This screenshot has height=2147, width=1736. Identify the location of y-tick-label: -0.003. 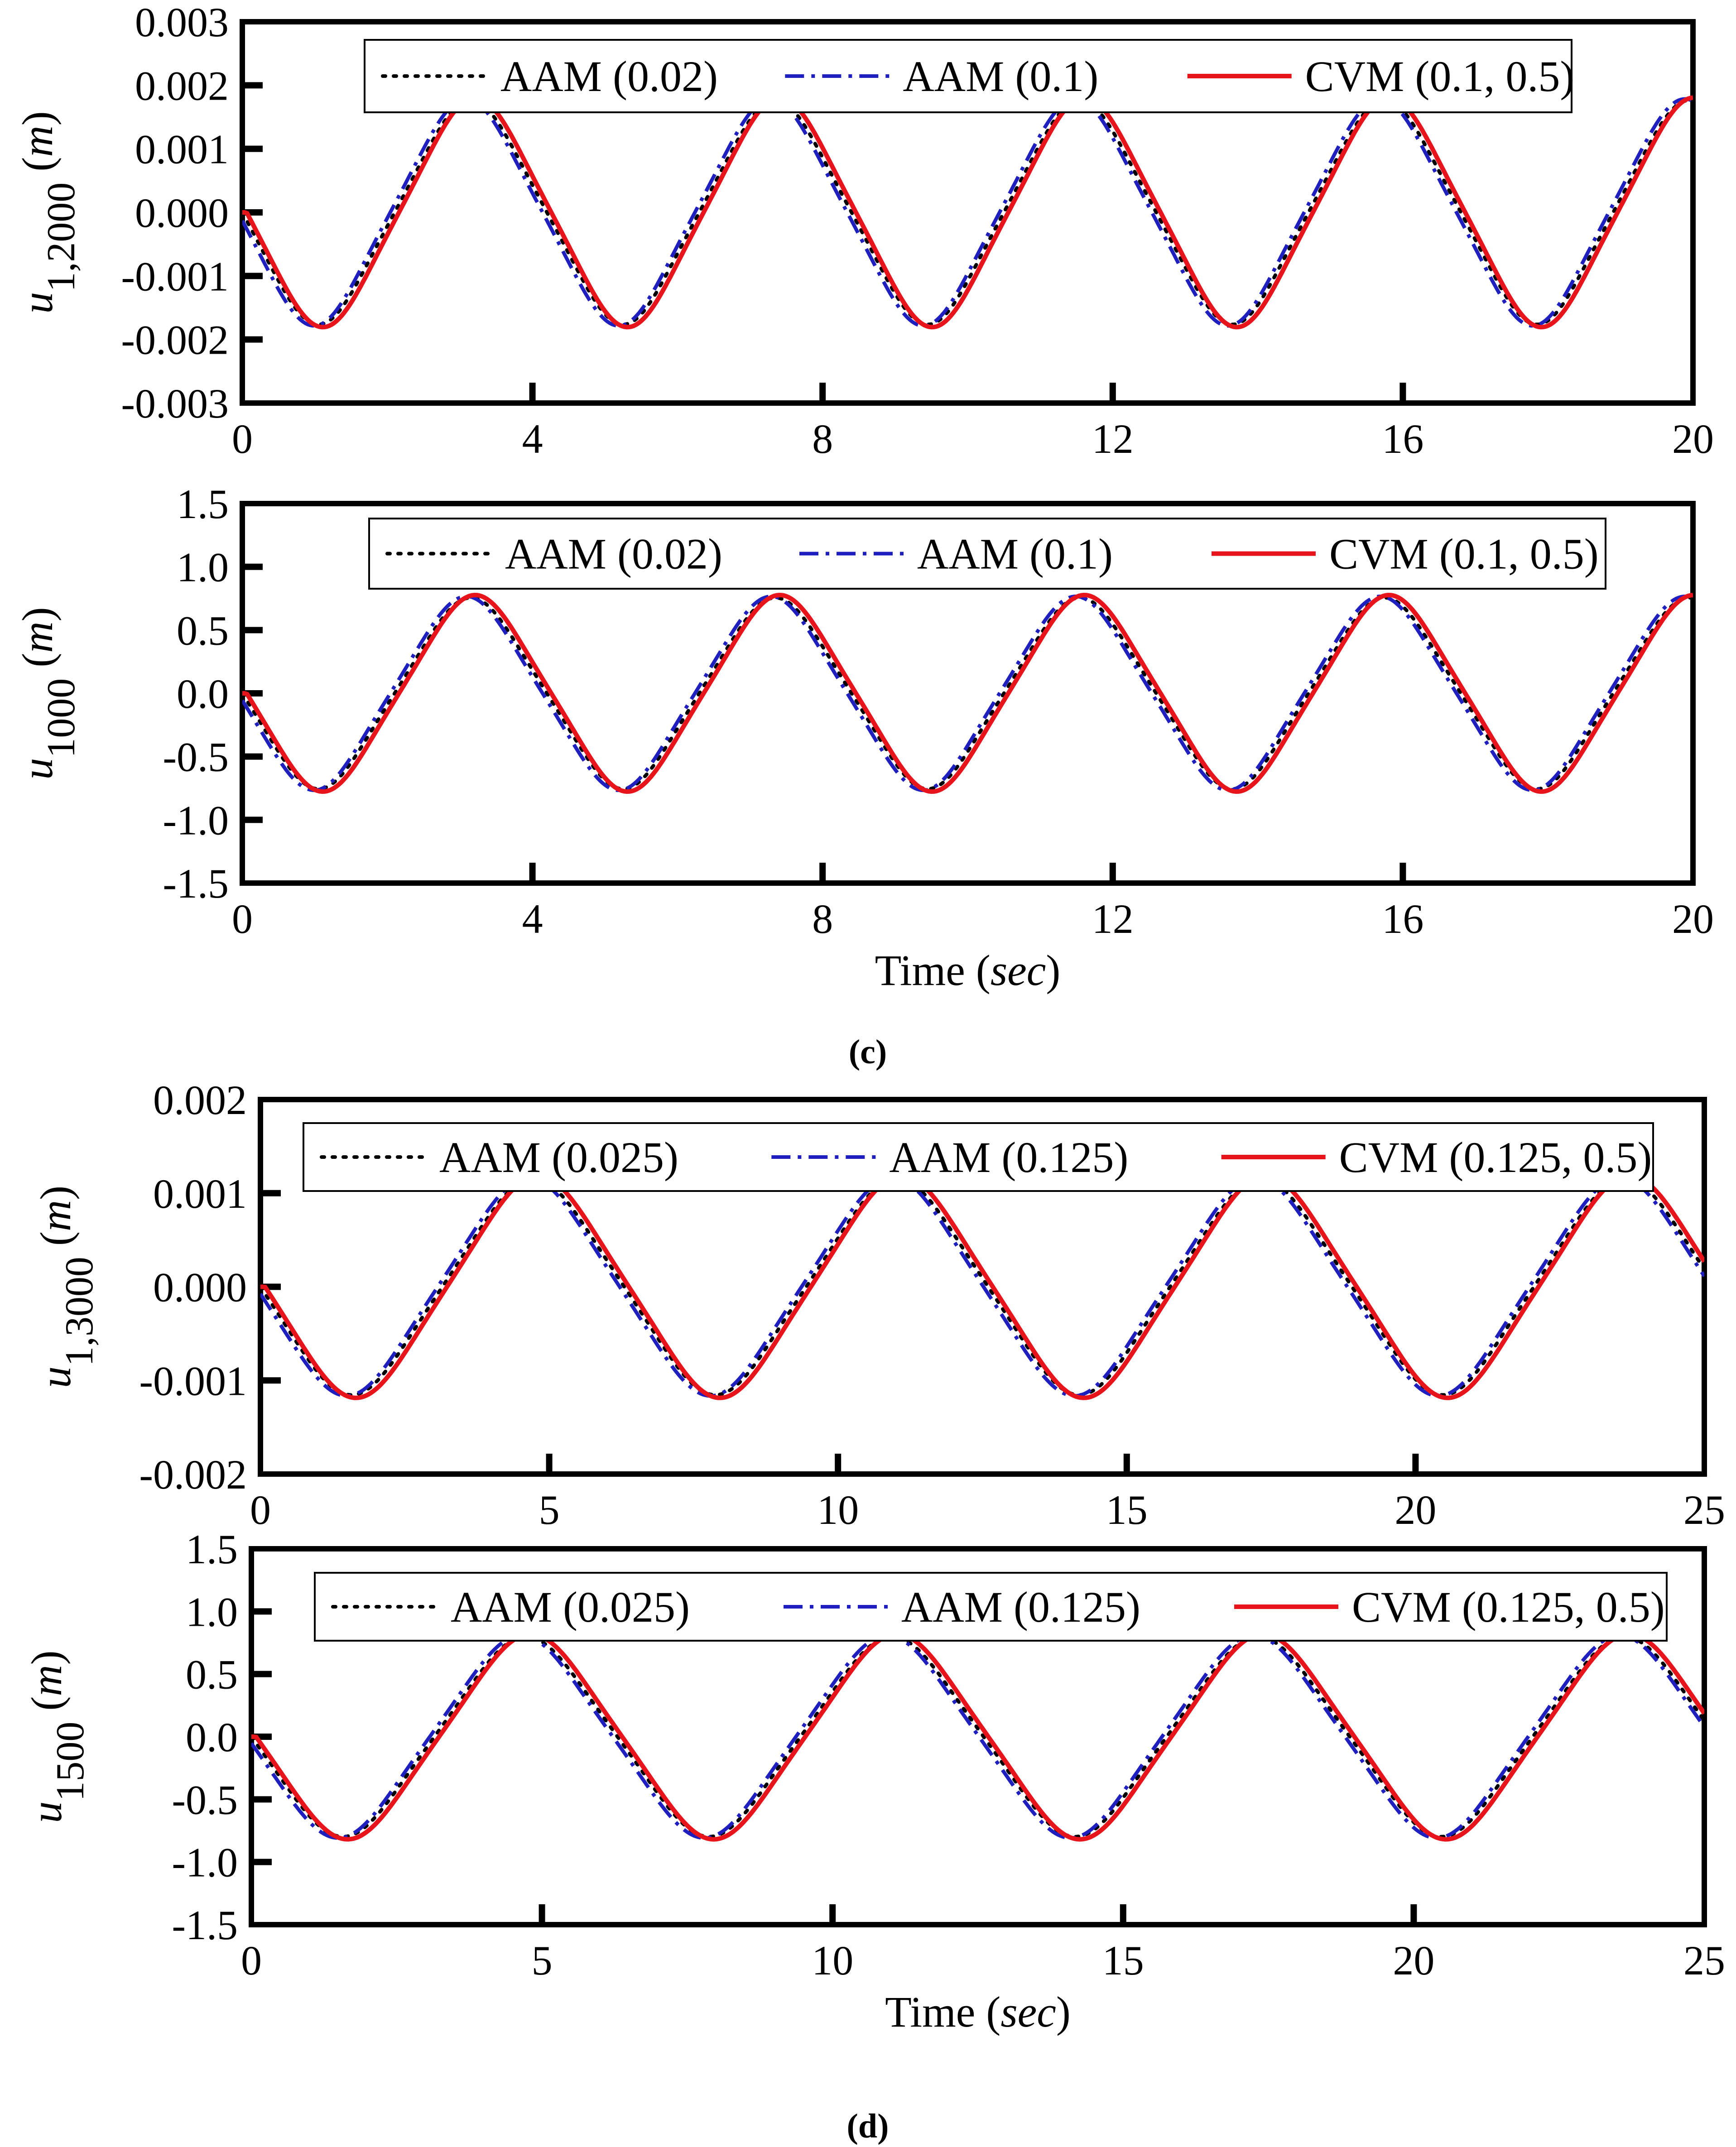
(175, 404).